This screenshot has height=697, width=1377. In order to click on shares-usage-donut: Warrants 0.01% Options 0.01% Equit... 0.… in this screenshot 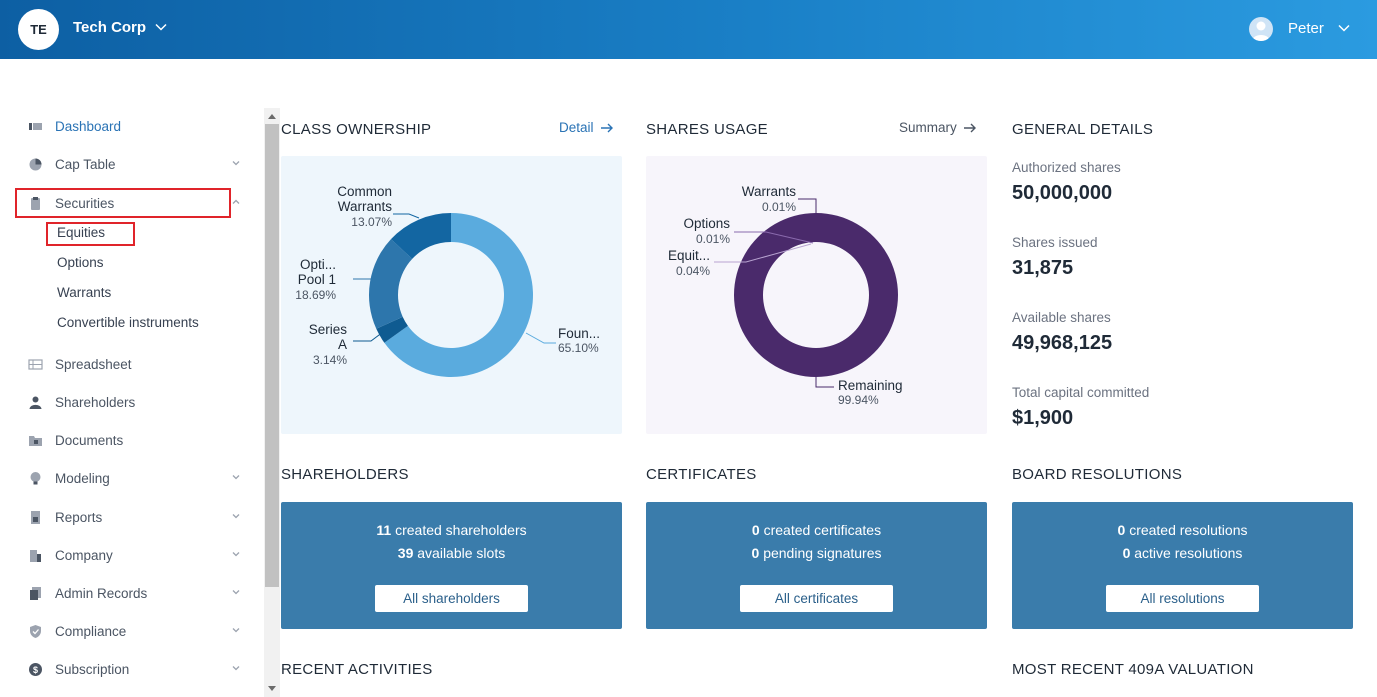, I will do `click(785, 295)`.